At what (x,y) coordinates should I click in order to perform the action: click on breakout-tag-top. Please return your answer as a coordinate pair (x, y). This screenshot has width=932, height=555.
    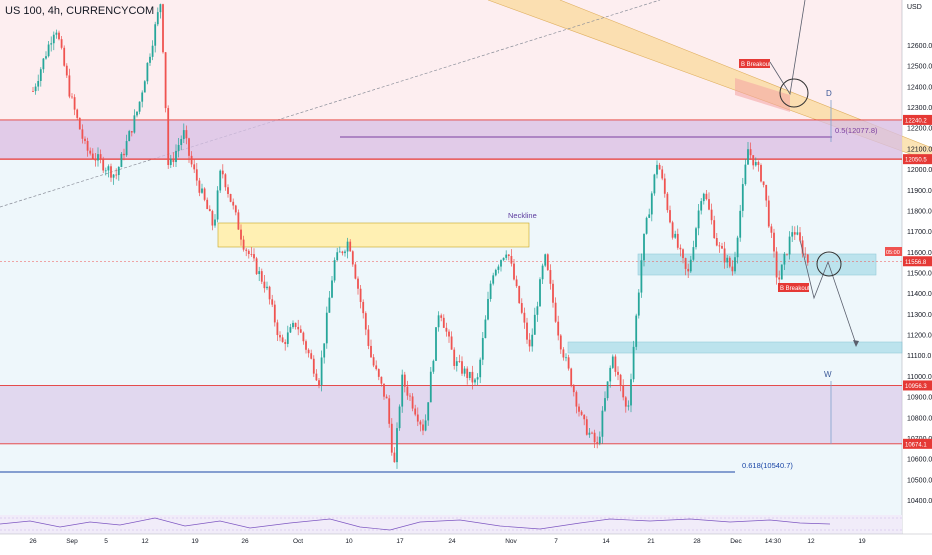
    Looking at the image, I should click on (754, 63).